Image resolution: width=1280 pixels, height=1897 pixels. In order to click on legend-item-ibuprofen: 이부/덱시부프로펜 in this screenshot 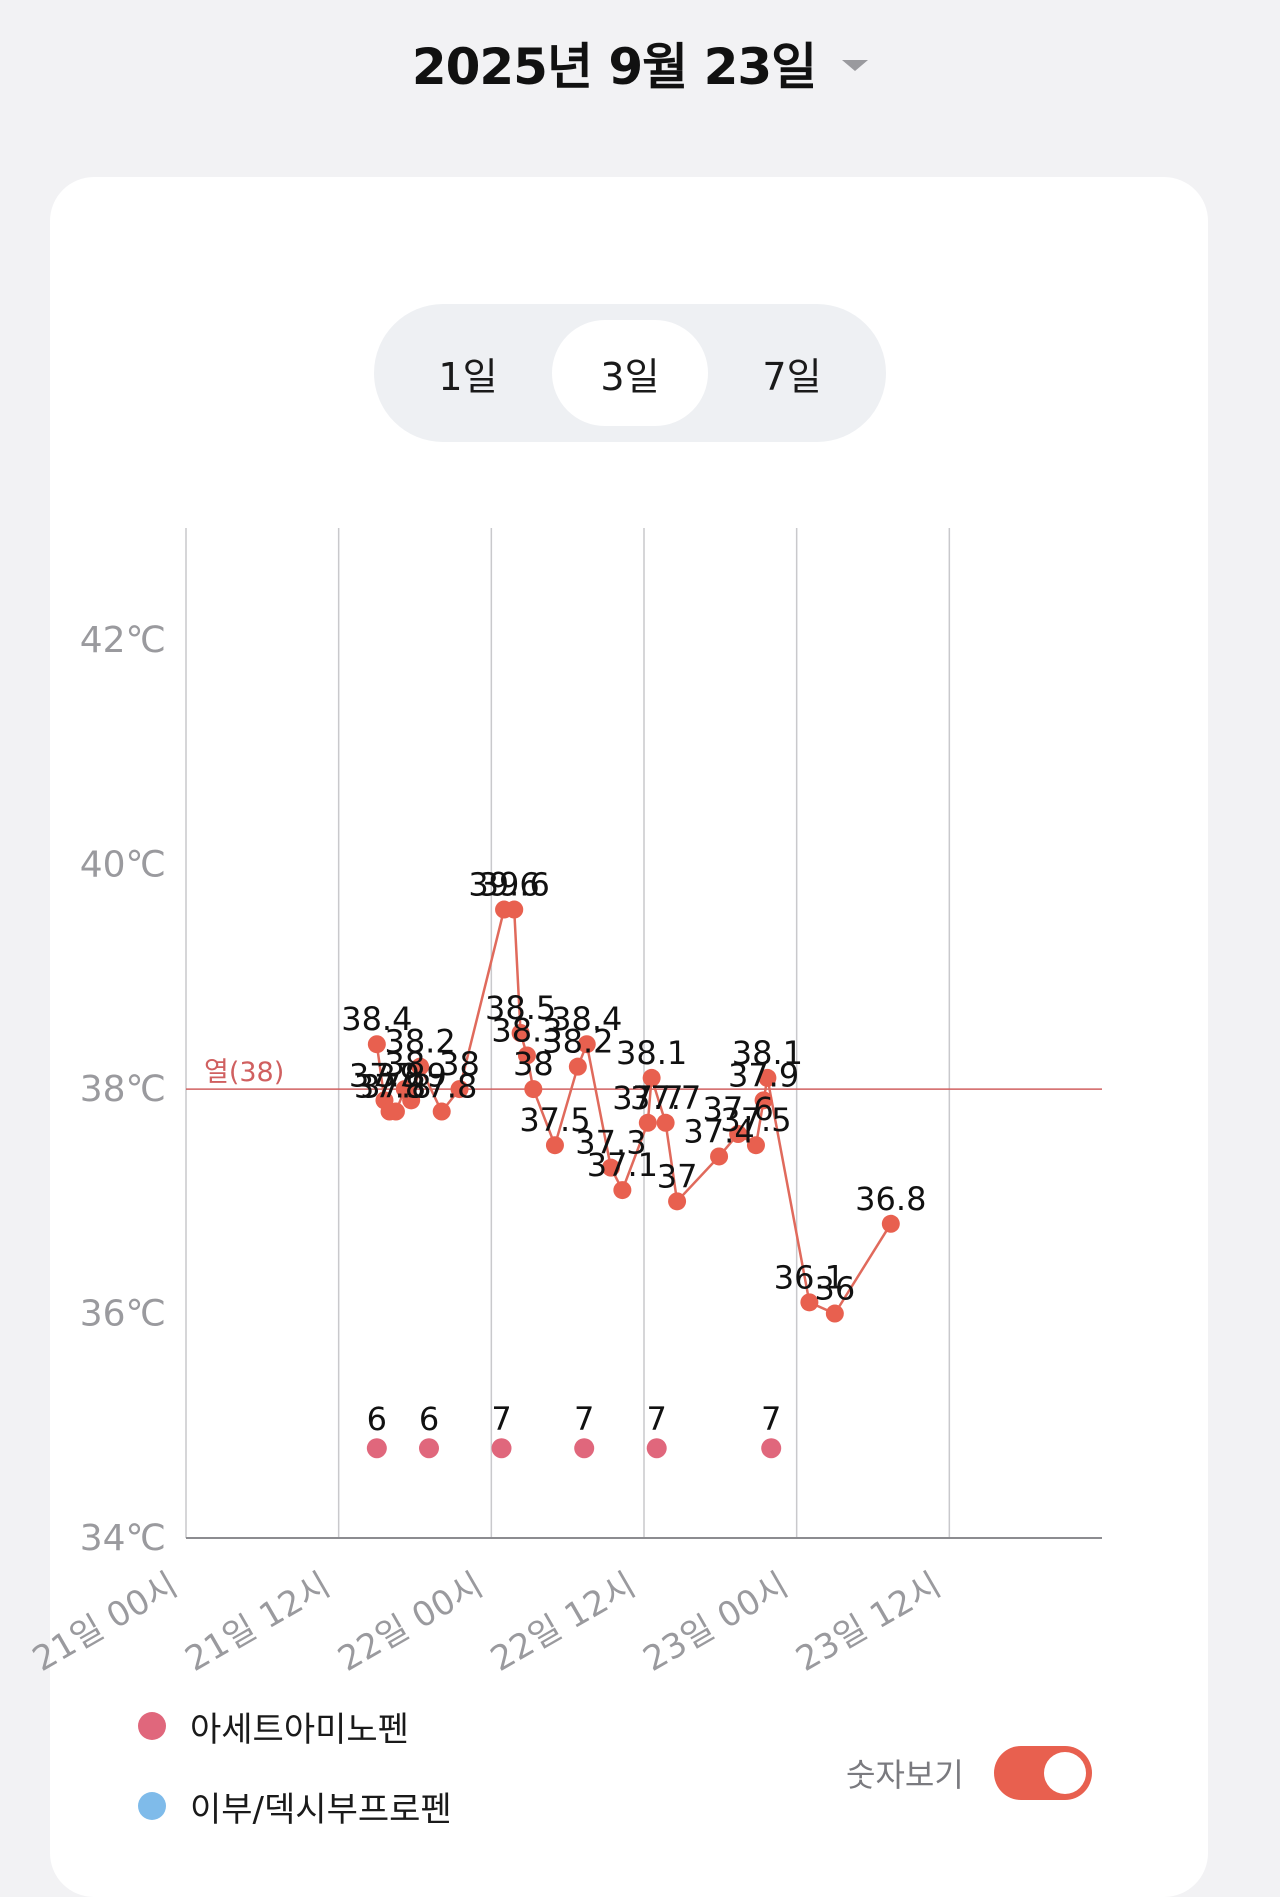, I will do `click(295, 1808)`.